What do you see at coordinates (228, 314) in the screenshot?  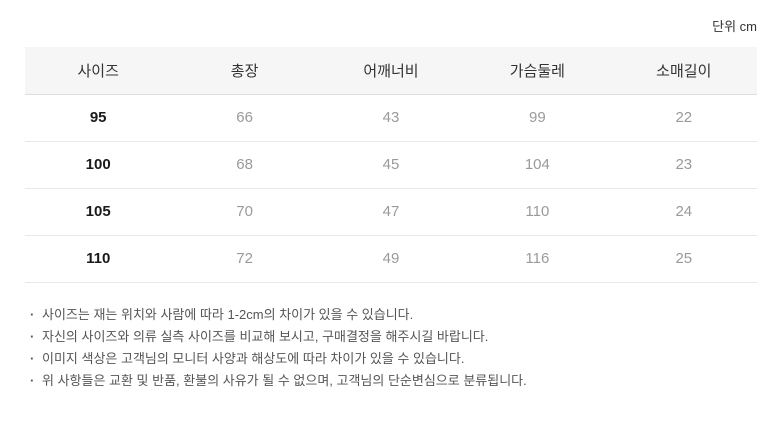 I see `note-text: 사이즈는 재는 위치와 사람에 따라 1-2cm의 차이가 있을 수 있습니다.` at bounding box center [228, 314].